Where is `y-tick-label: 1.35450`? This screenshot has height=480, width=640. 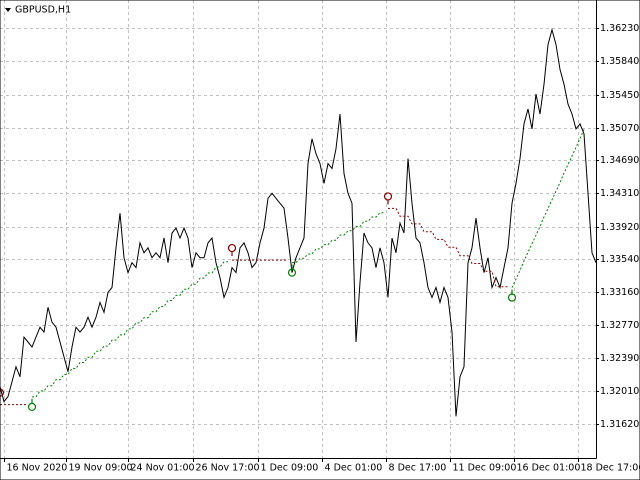 y-tick-label: 1.35450 is located at coordinates (619, 95).